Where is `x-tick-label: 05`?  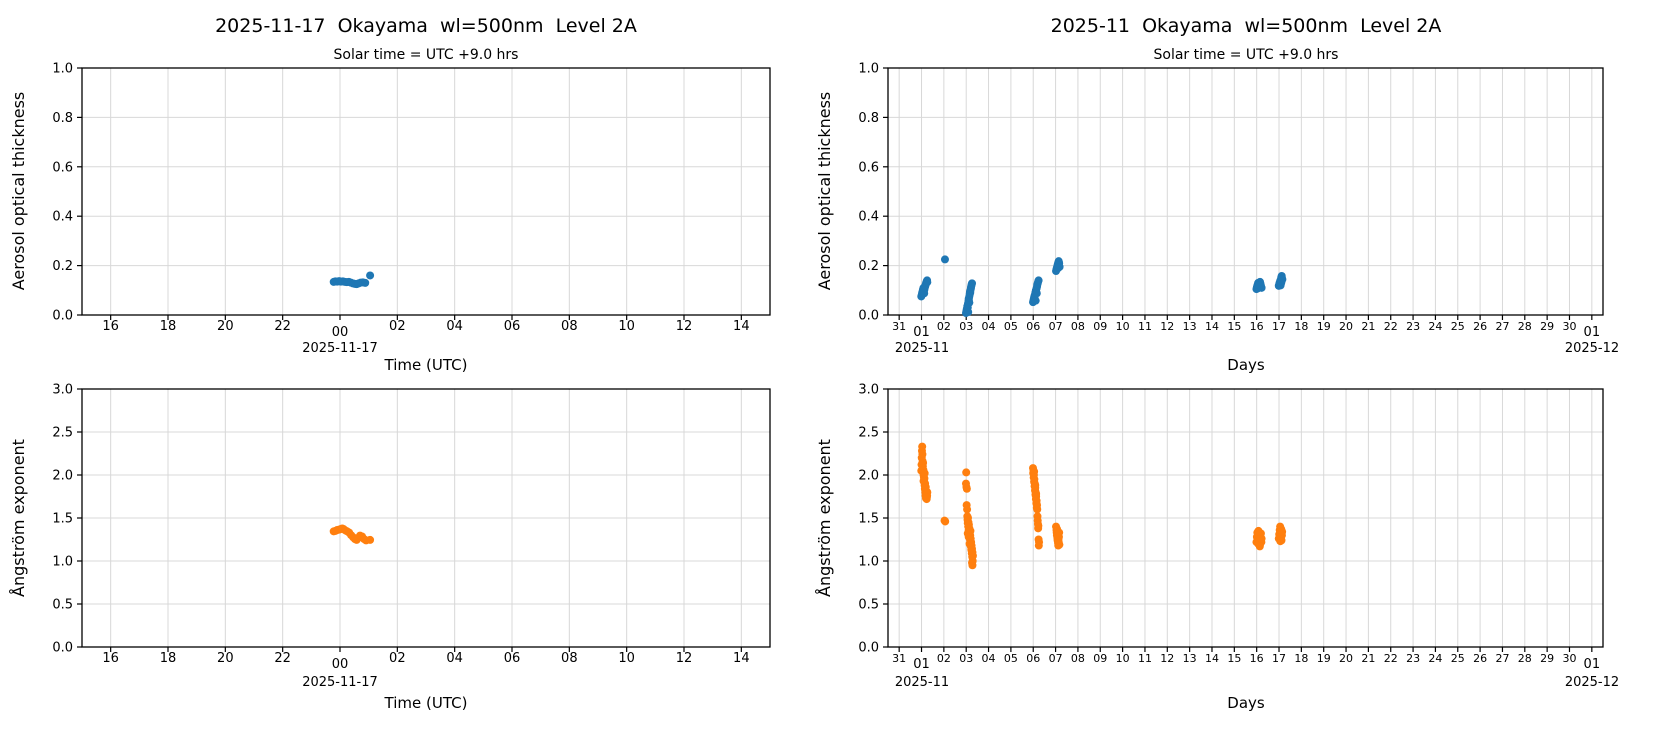
x-tick-label: 05 is located at coordinates (1011, 326).